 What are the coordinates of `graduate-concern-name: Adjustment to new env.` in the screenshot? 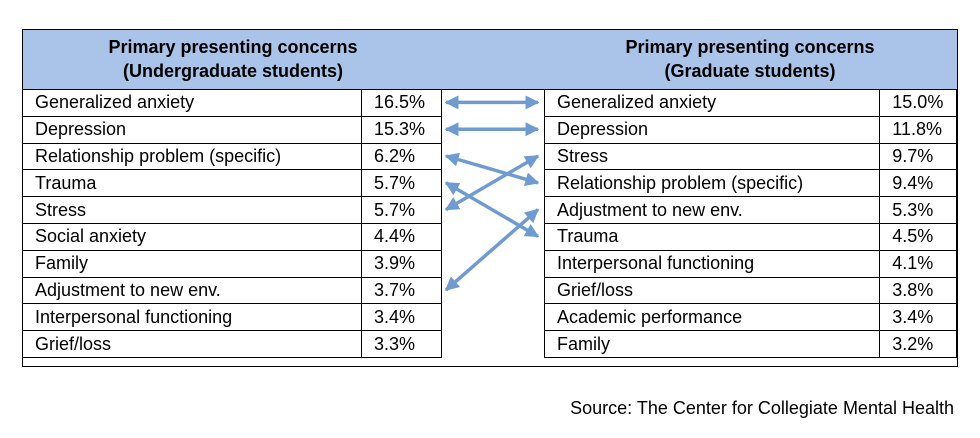 It's located at (712, 210).